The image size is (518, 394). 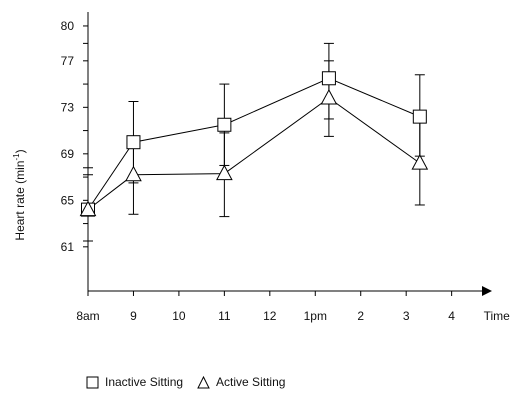 I want to click on y-tick-label: 69, so click(x=68, y=154).